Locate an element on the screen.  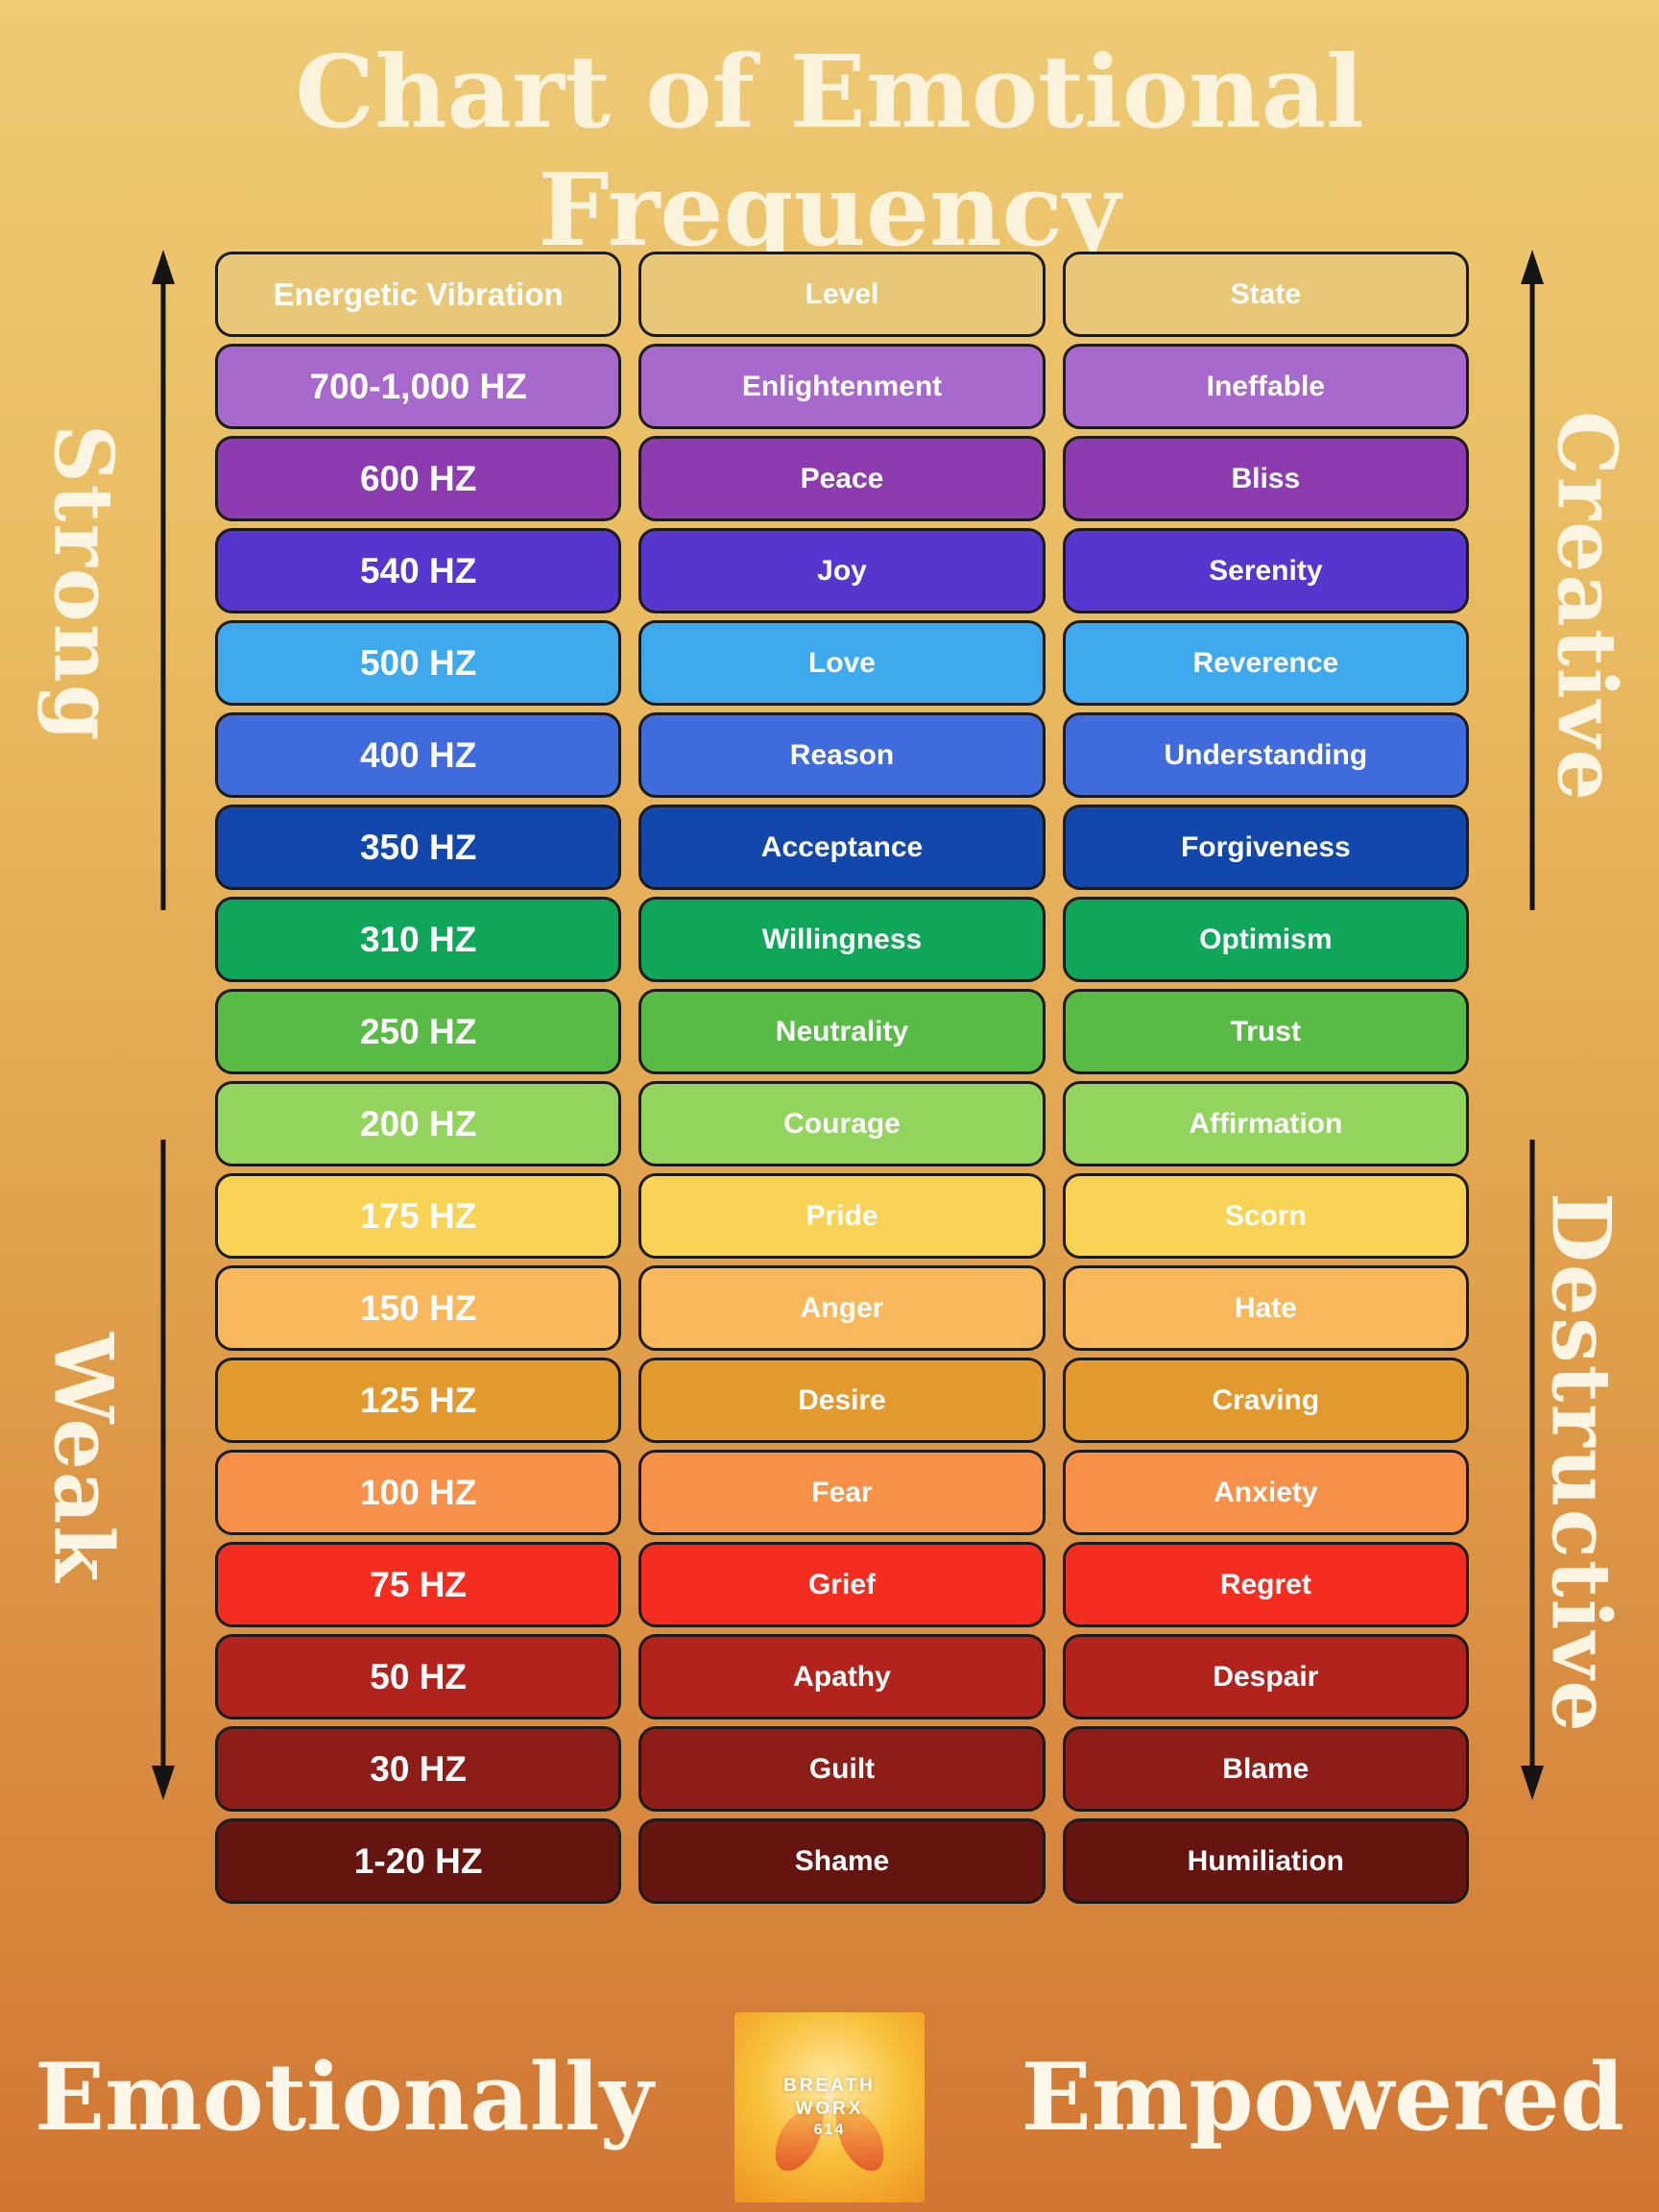
state-cell: Understanding is located at coordinates (1265, 755).